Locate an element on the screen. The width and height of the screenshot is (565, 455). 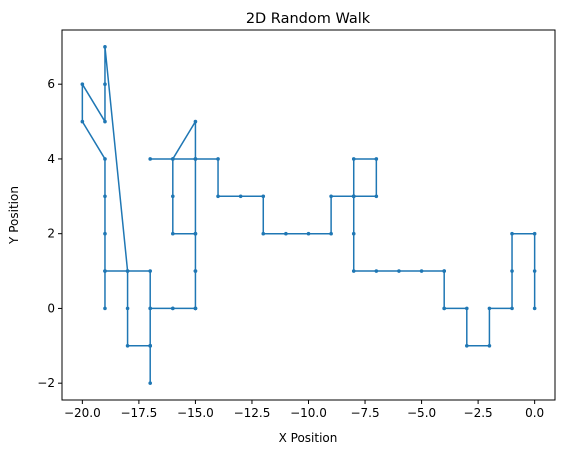
x-tick-label: −12.5 is located at coordinates (252, 413).